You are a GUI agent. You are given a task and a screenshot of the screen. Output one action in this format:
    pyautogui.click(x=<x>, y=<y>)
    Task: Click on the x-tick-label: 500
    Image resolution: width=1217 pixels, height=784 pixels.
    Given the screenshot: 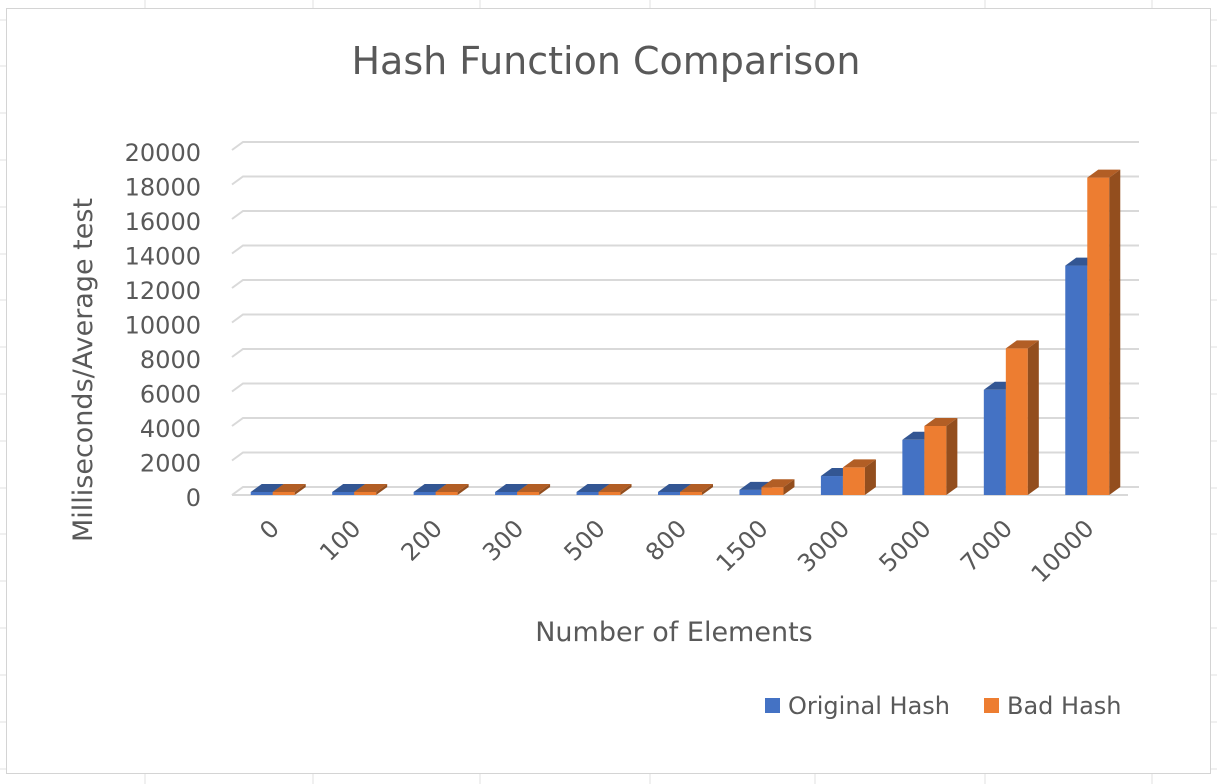 What is the action you would take?
    pyautogui.click(x=585, y=540)
    